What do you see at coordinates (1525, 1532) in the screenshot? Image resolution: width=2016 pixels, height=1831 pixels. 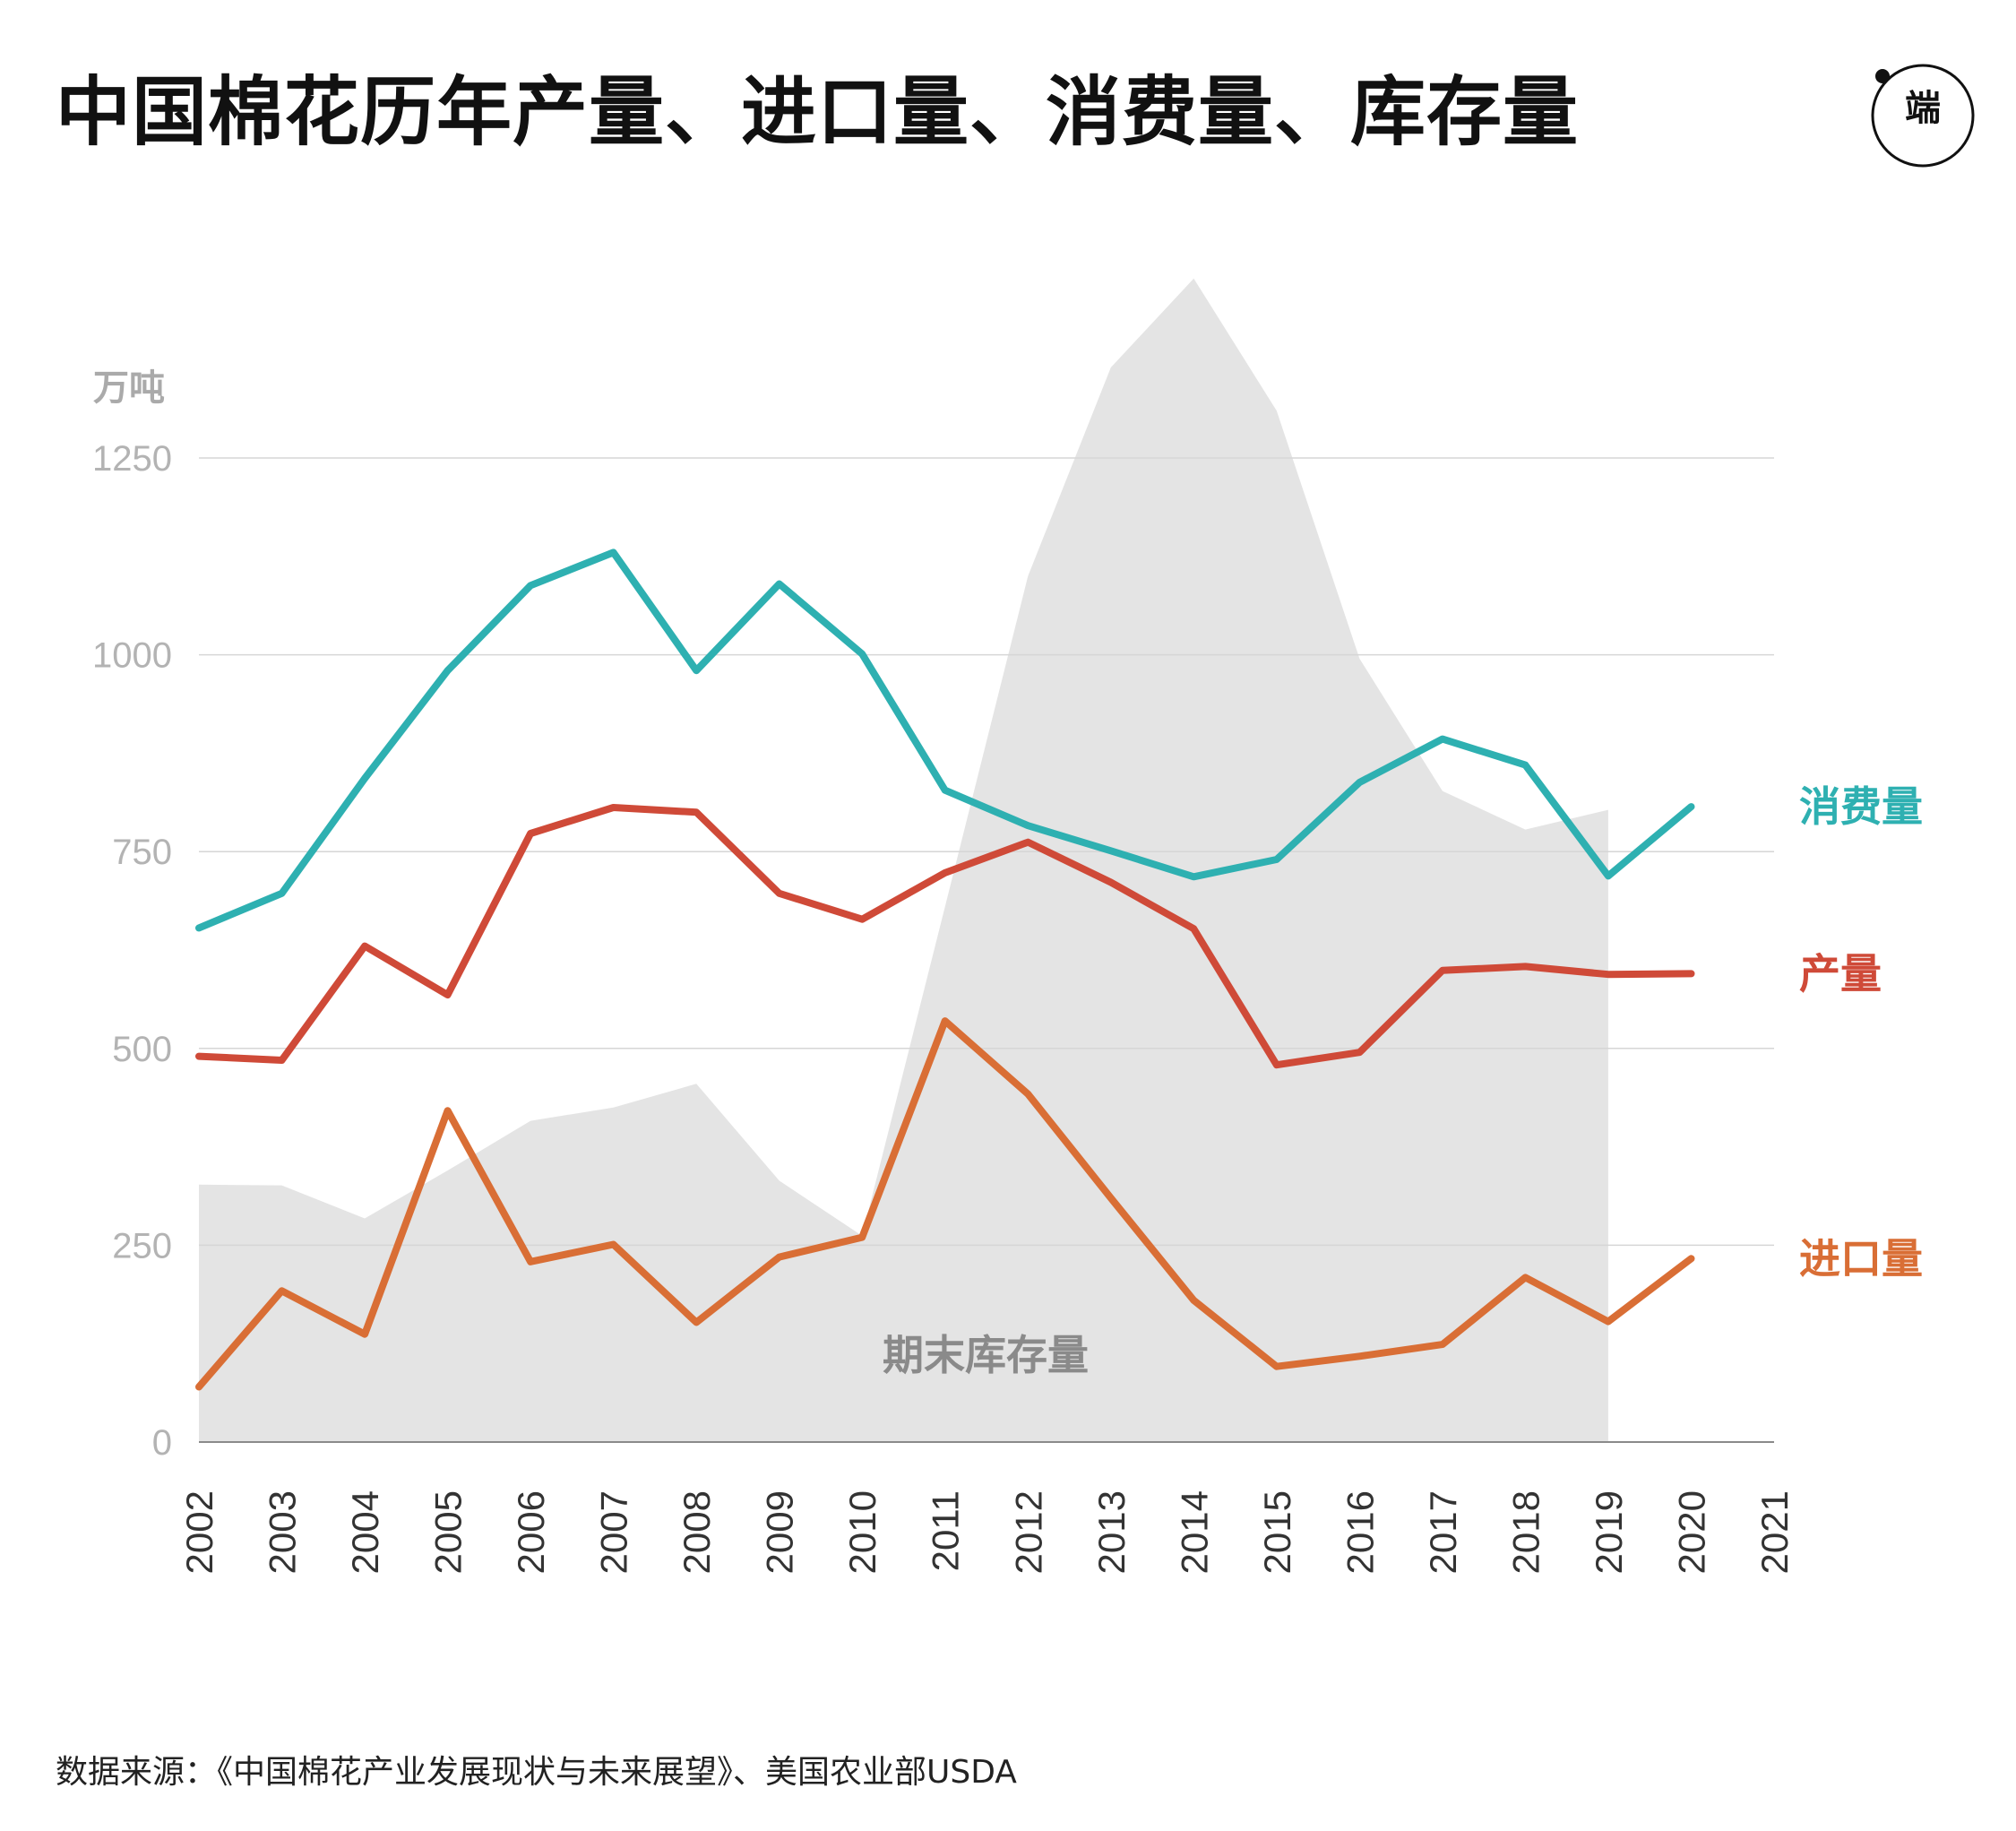 I see `x-tick-label: 2018` at bounding box center [1525, 1532].